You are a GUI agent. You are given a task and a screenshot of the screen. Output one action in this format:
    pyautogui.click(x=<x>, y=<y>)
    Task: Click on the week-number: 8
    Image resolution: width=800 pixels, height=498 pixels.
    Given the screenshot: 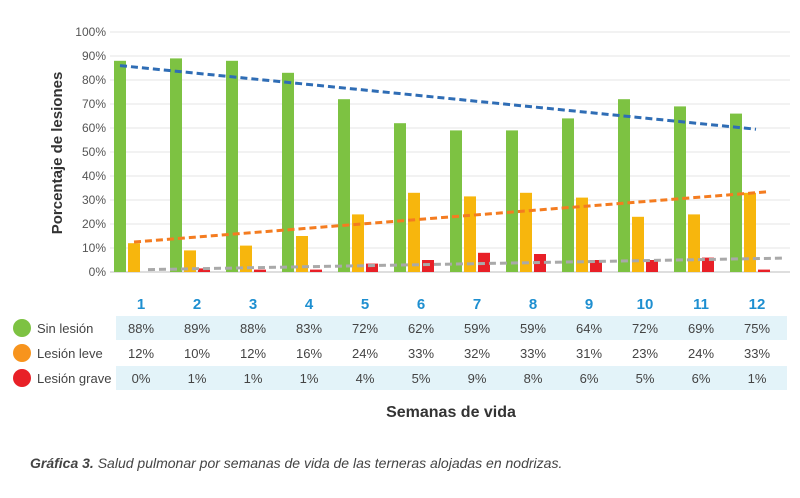 What is the action you would take?
    pyautogui.click(x=533, y=304)
    